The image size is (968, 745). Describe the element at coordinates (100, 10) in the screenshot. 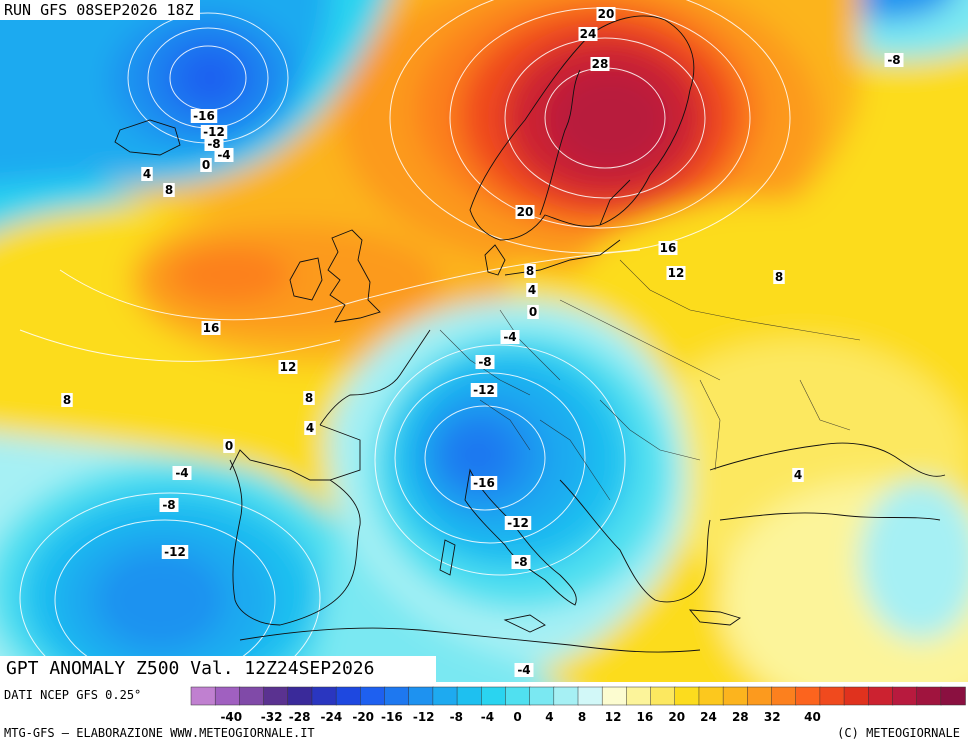

I see `run-title: RUN GFS 08SEP2026 18Z` at that location.